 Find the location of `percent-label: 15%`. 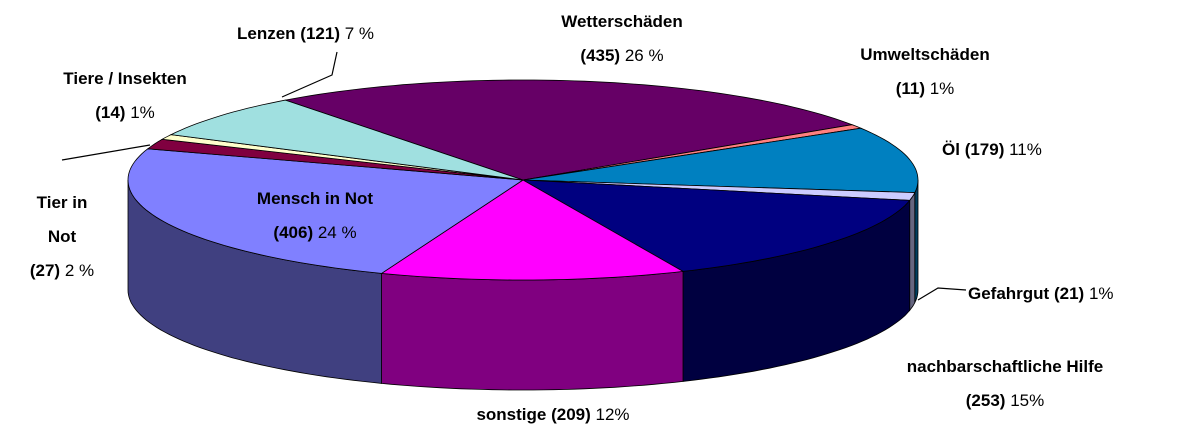

percent-label: 15% is located at coordinates (1027, 400).